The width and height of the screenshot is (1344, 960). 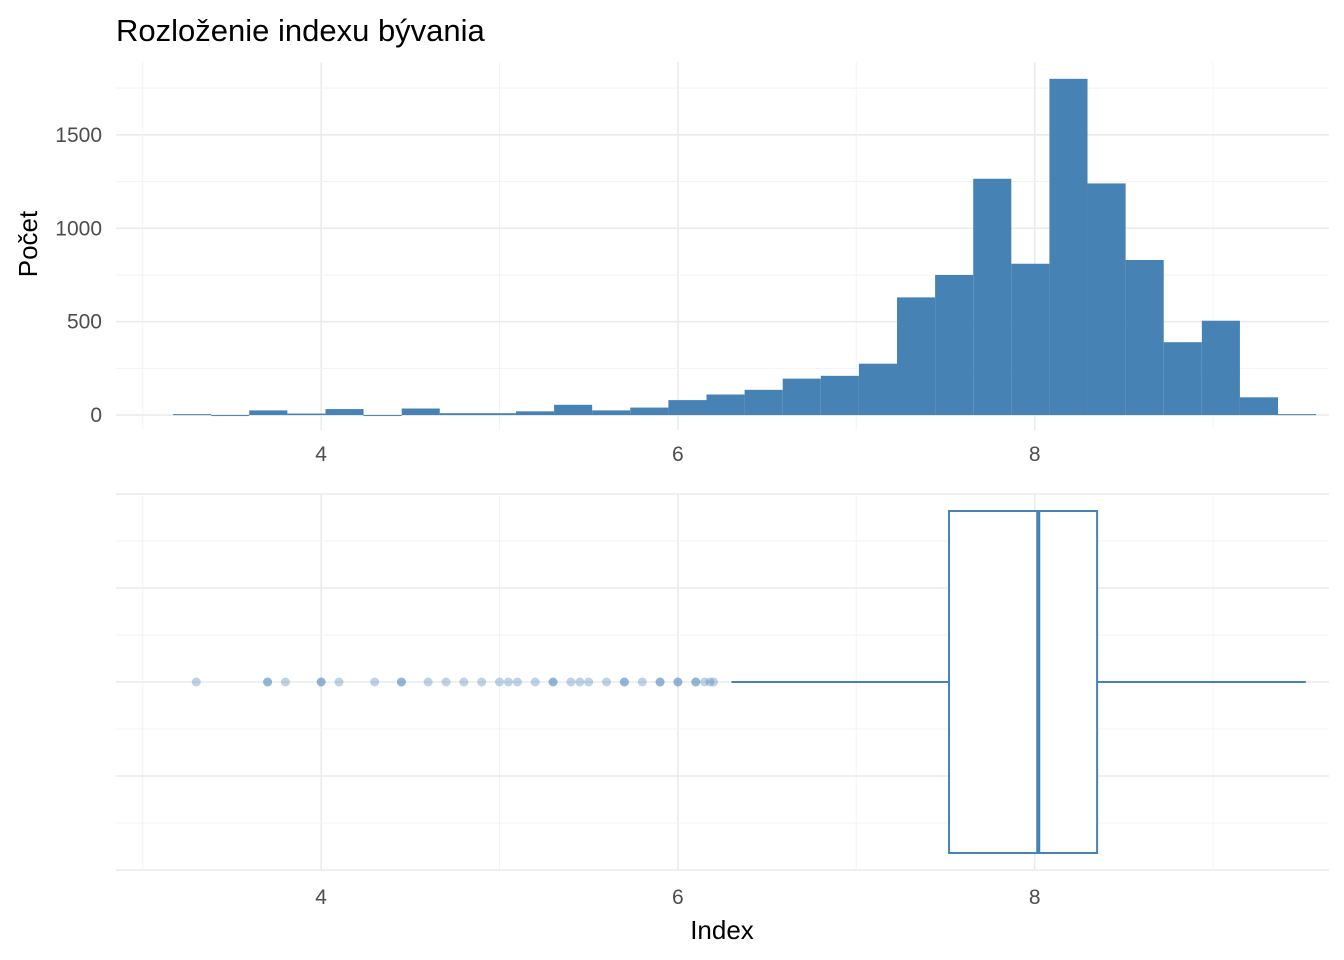 I want to click on histogram-y-tick-labels: 0 500 1000 1500, so click(x=78, y=275).